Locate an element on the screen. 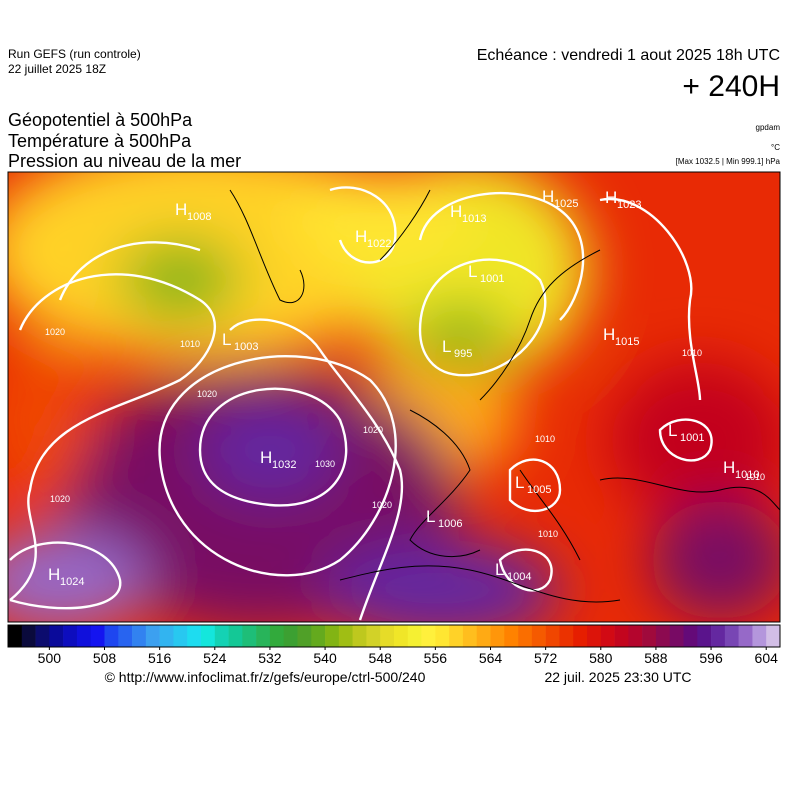 Image resolution: width=788 pixels, height=794 pixels. colorbar-tick-label: 556 is located at coordinates (436, 658).